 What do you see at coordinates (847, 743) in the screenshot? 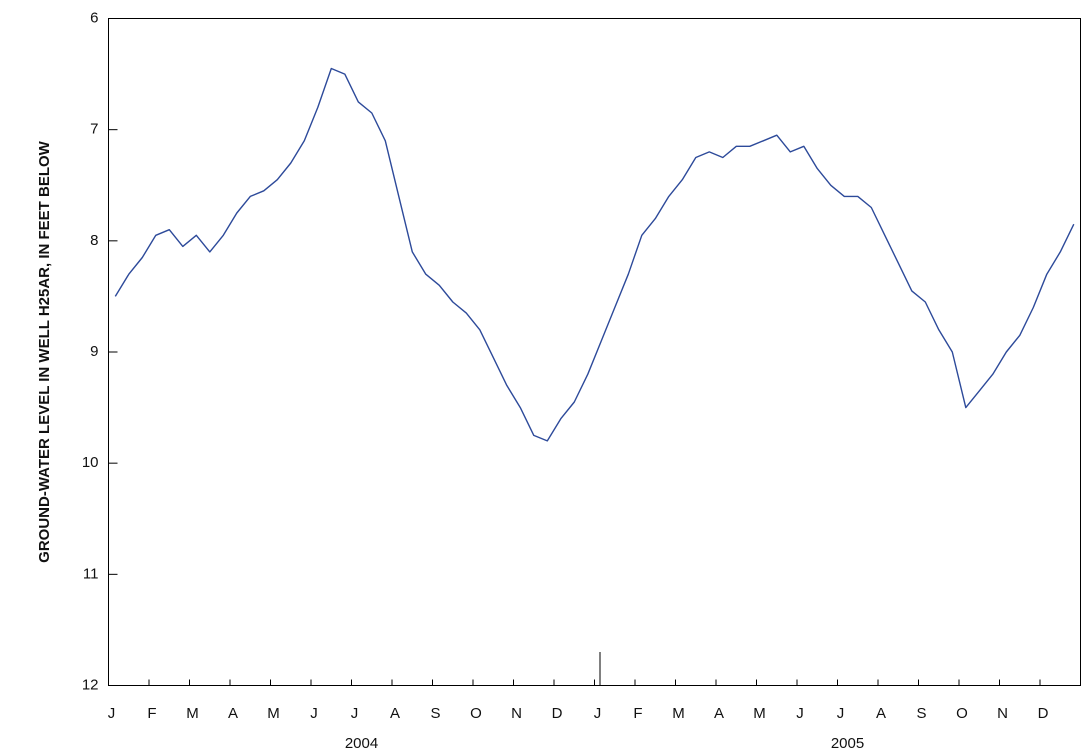
I see `year-label: 2005` at bounding box center [847, 743].